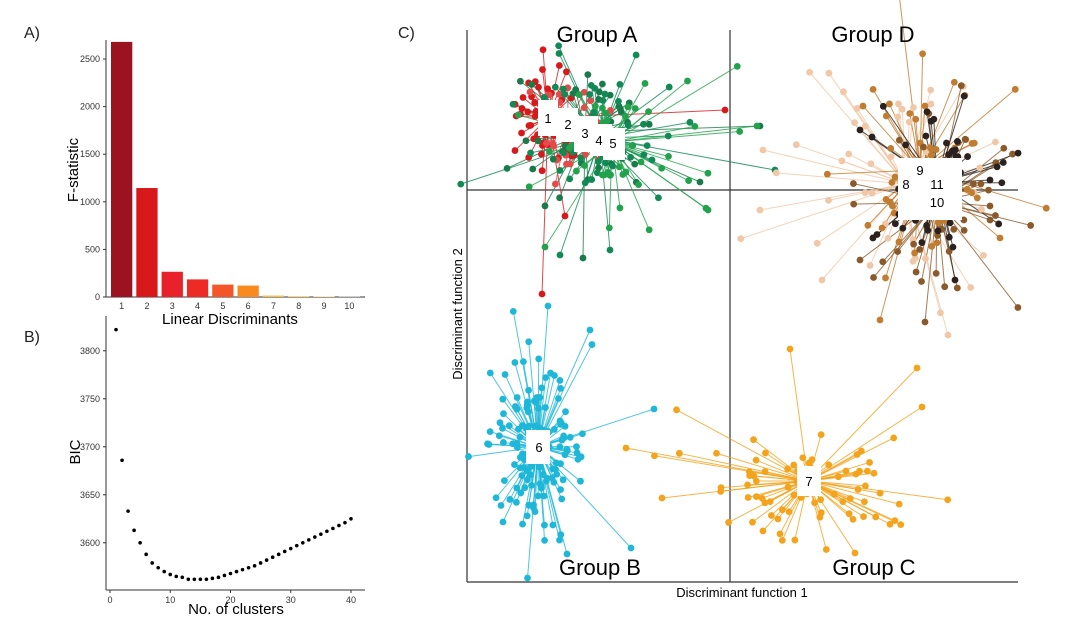 The image size is (1080, 630). I want to click on x-tick-label: 6, so click(248, 306).